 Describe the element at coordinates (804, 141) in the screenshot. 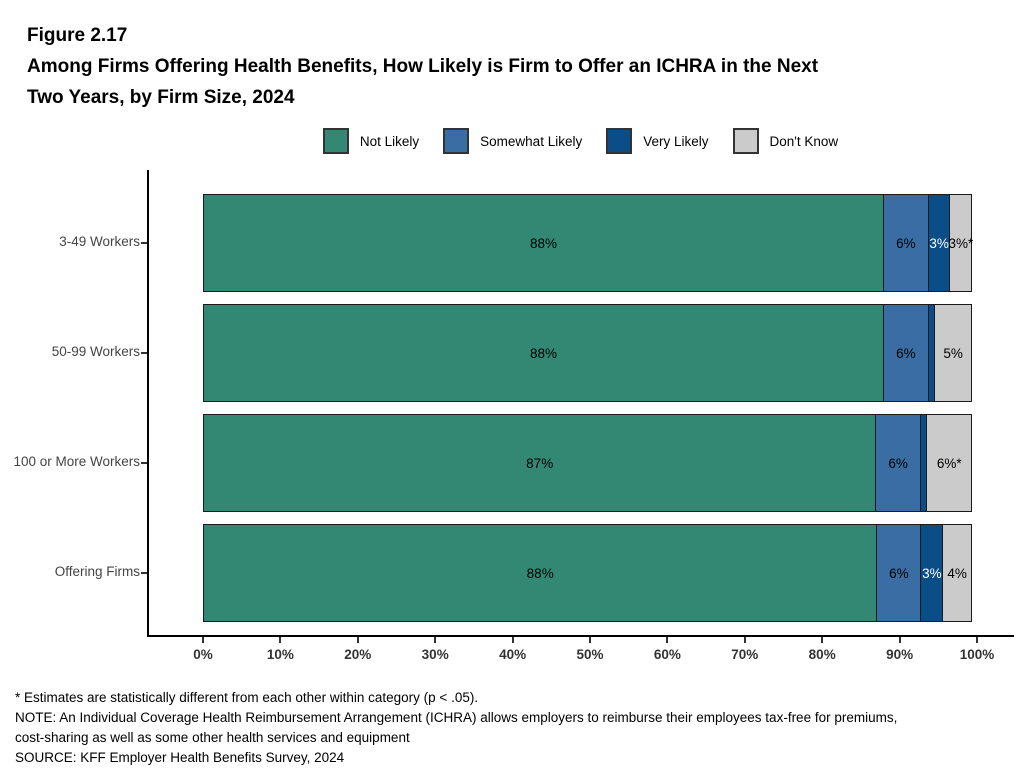

I see `legend-label: Don't Know` at that location.